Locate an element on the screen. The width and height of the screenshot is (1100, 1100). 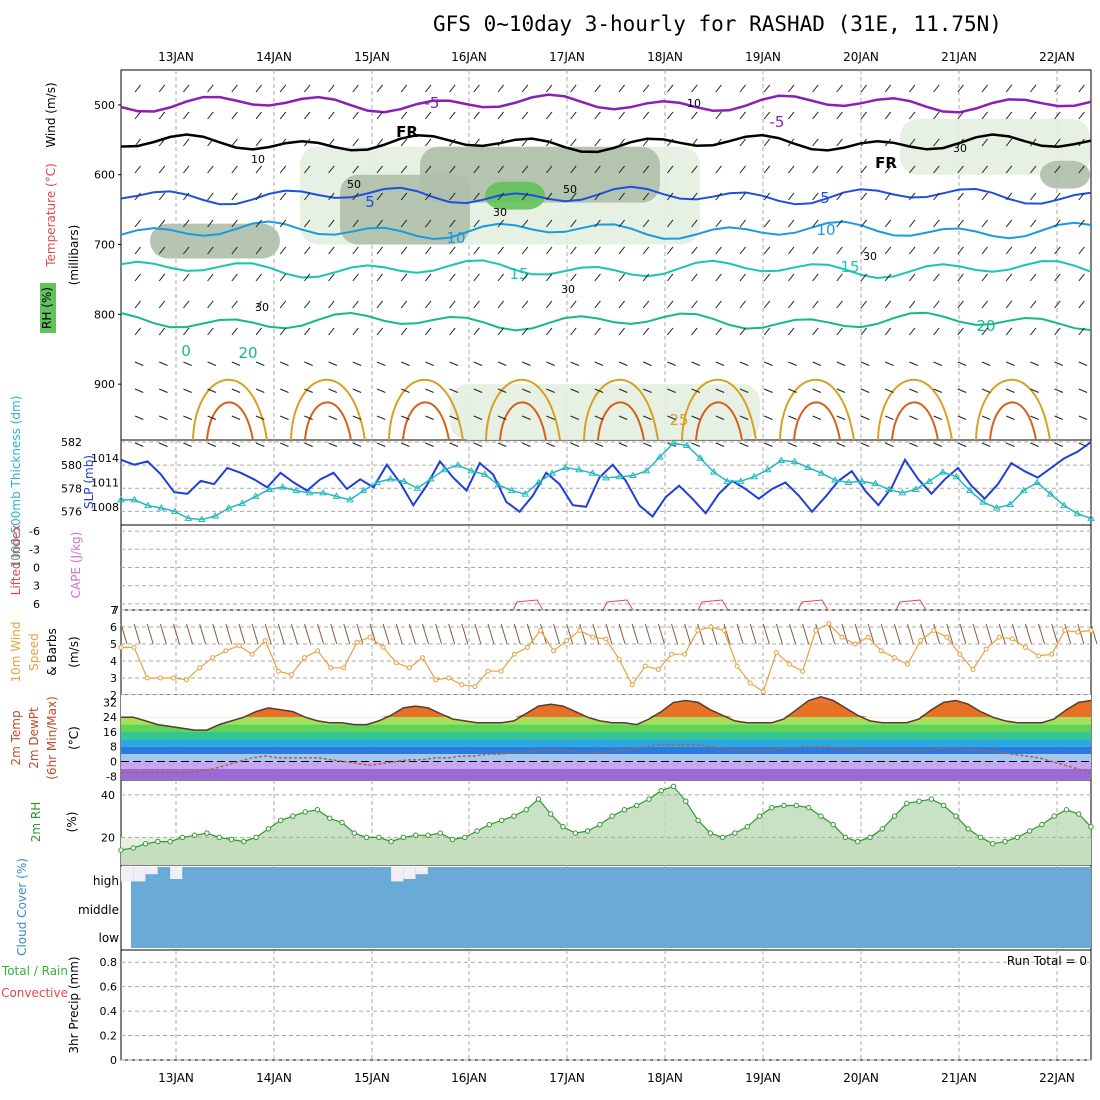
li-tick-label: -6 is located at coordinates (34, 531).